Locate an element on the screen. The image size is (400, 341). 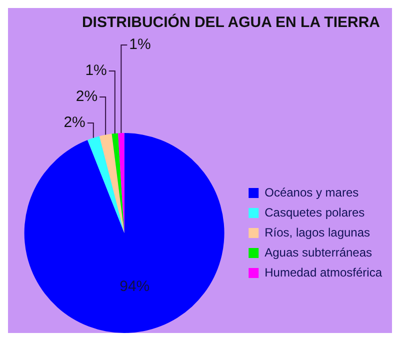
legend-label: Océanos y mares is located at coordinates (311, 192).